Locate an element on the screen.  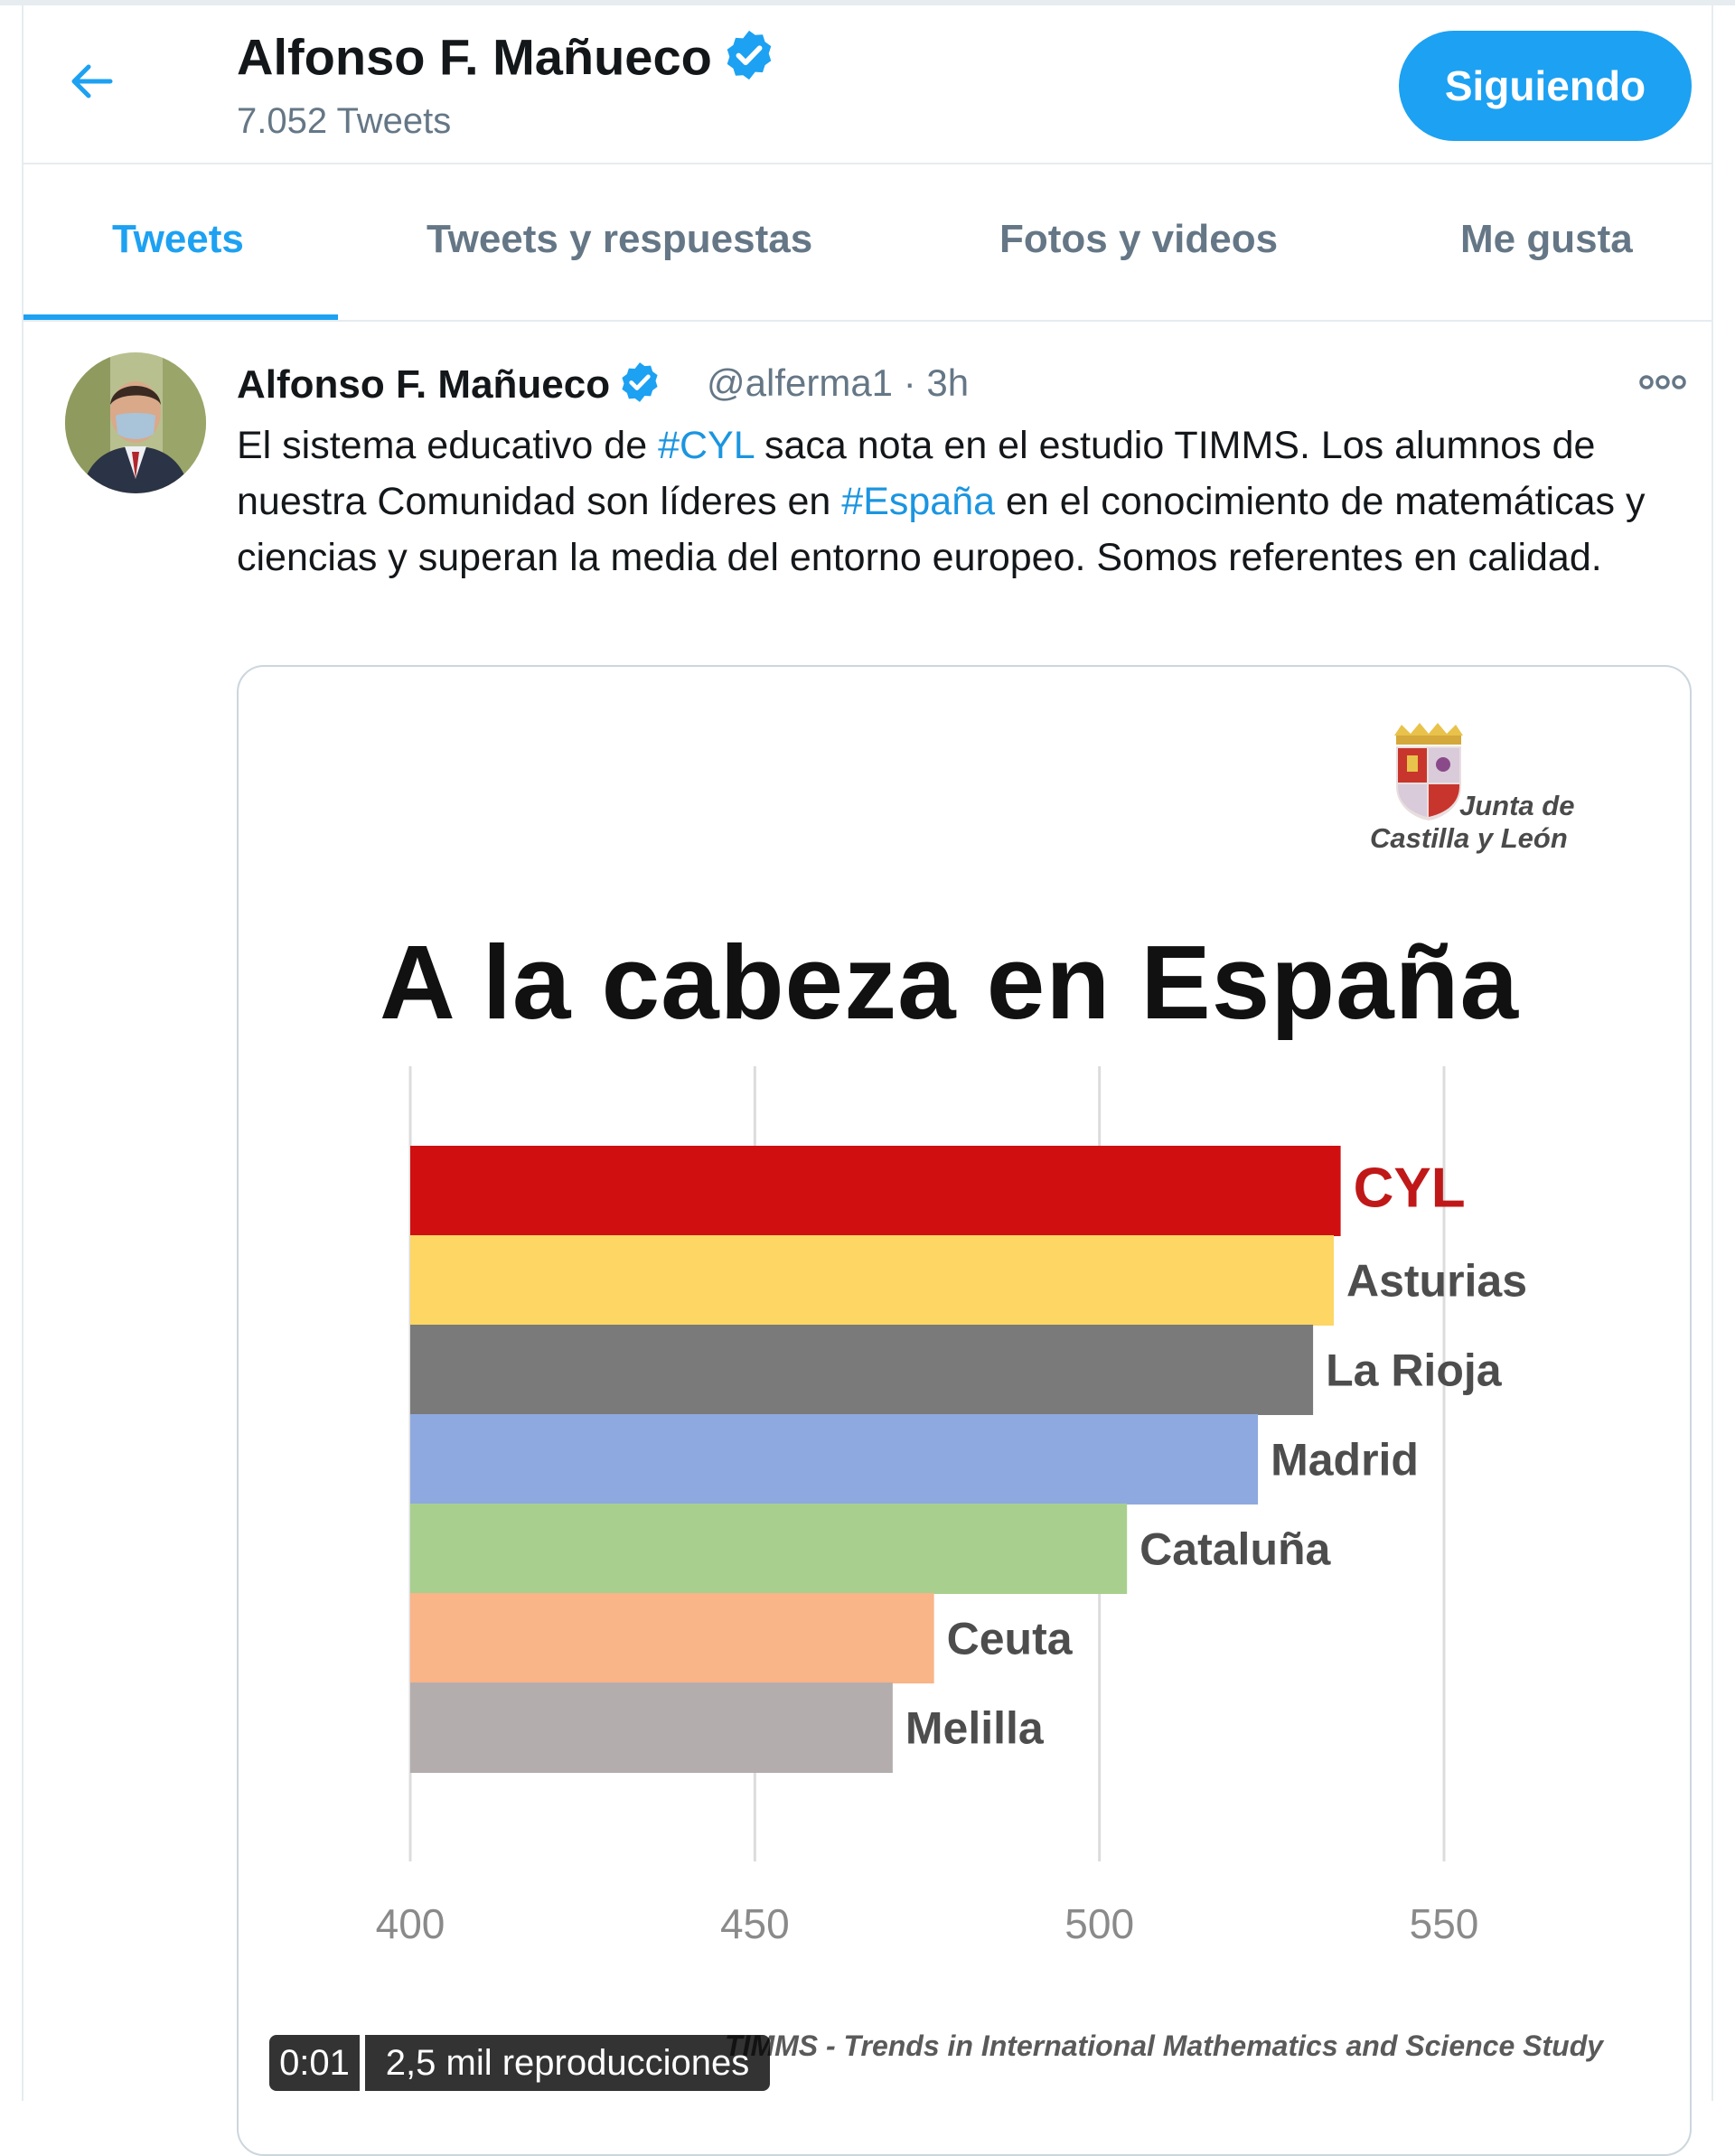
tweet-meta: @alferma1 · 3h is located at coordinates (838, 383).